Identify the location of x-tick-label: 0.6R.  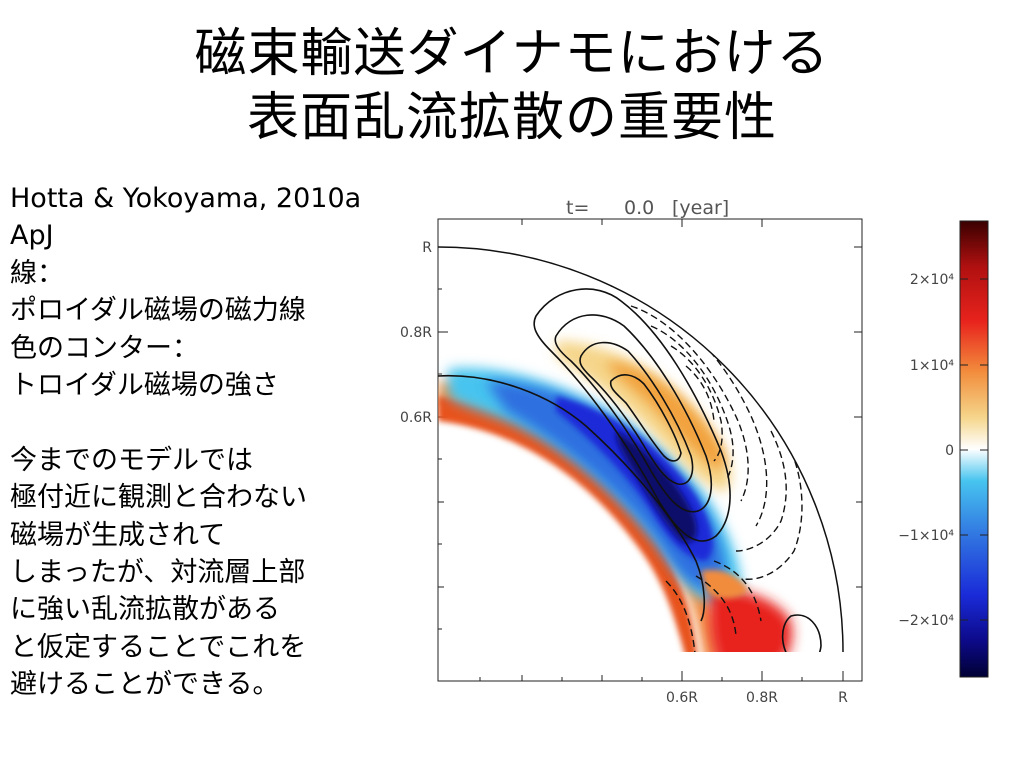
(682, 698).